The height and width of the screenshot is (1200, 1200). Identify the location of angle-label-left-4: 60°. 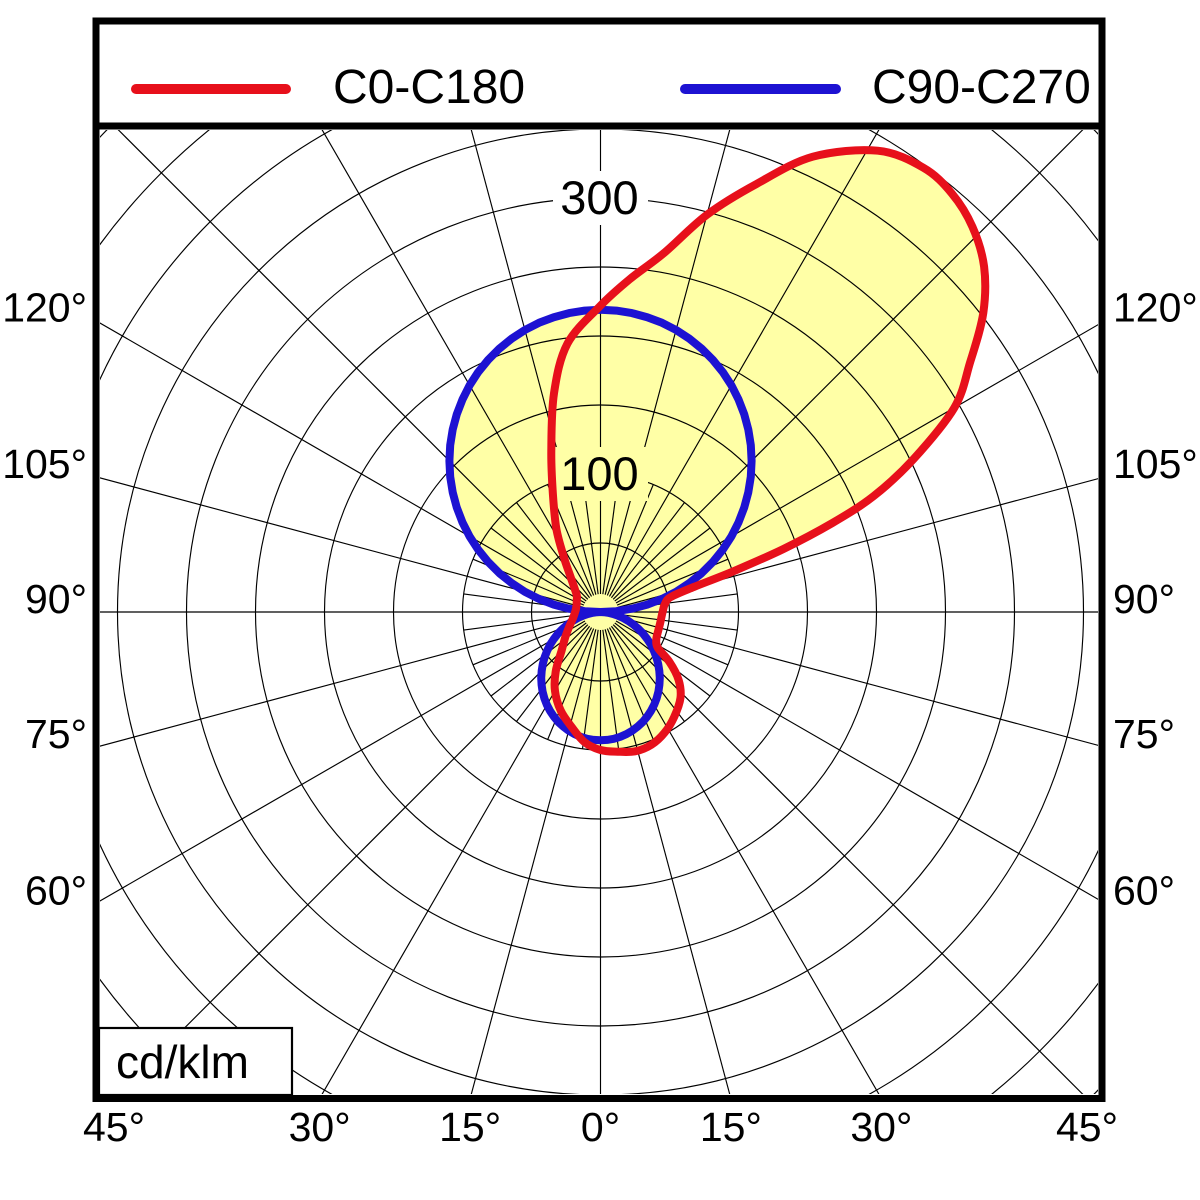
(56, 890).